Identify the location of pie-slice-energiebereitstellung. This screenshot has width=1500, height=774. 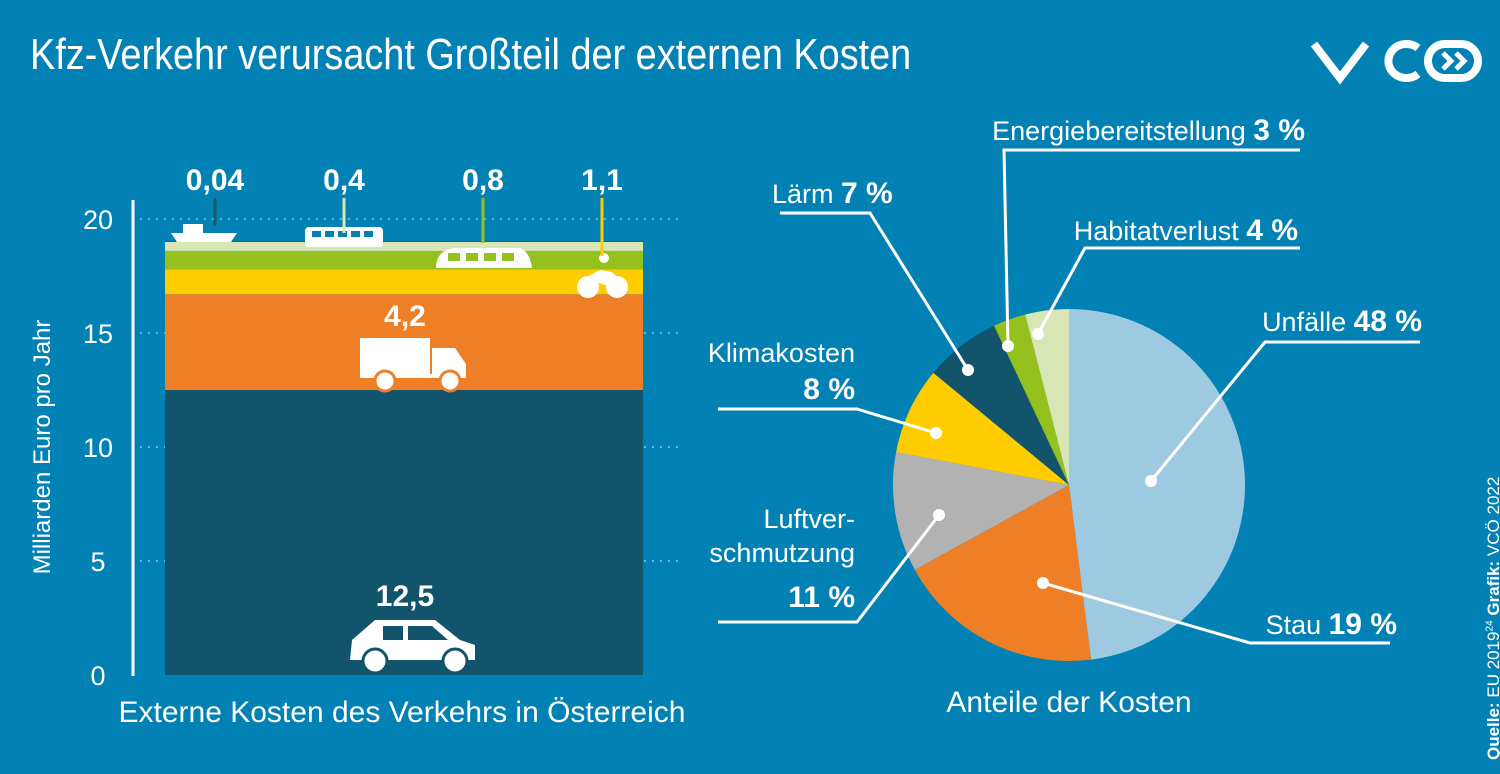
(1031, 399).